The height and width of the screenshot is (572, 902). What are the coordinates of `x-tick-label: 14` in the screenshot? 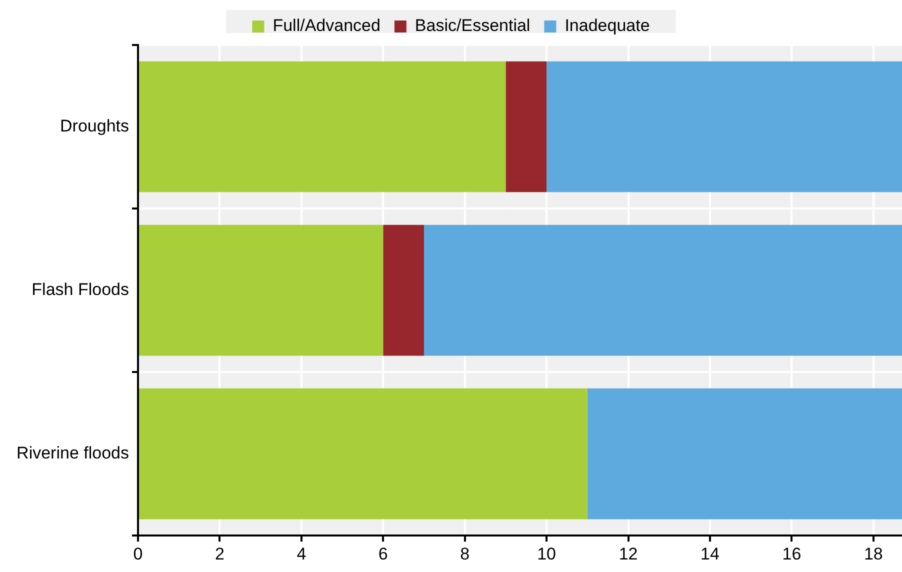 It's located at (710, 554).